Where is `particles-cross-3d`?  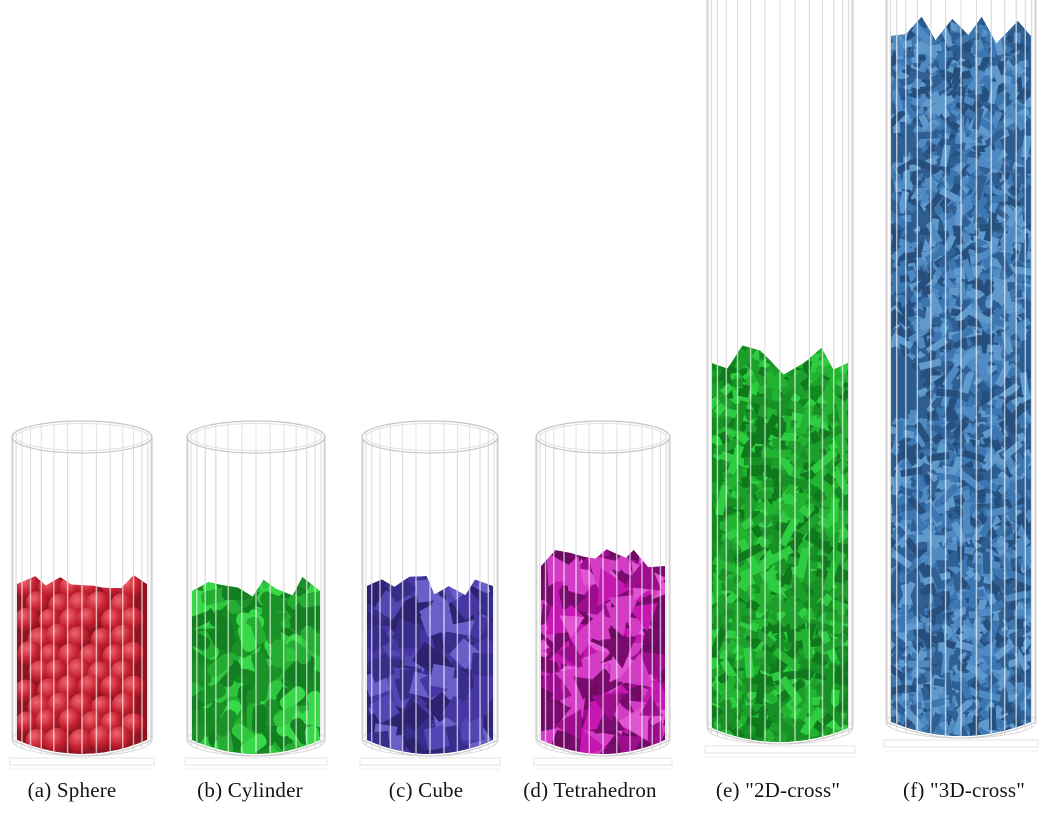 particles-cross-3d is located at coordinates (961, 376).